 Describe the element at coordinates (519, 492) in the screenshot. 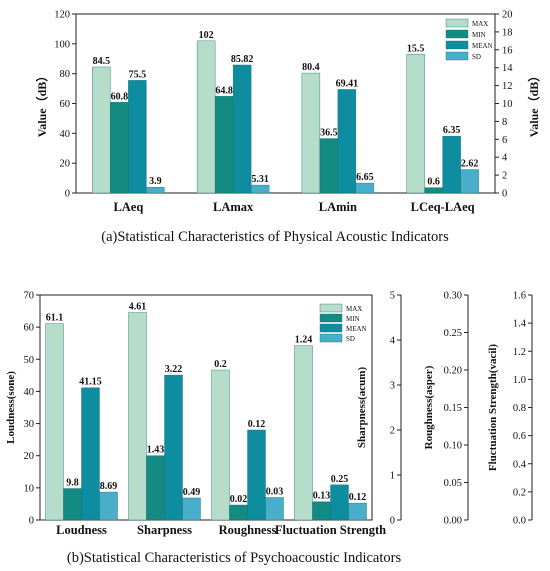

I see `extra-axis-tick-label: 0.2` at that location.